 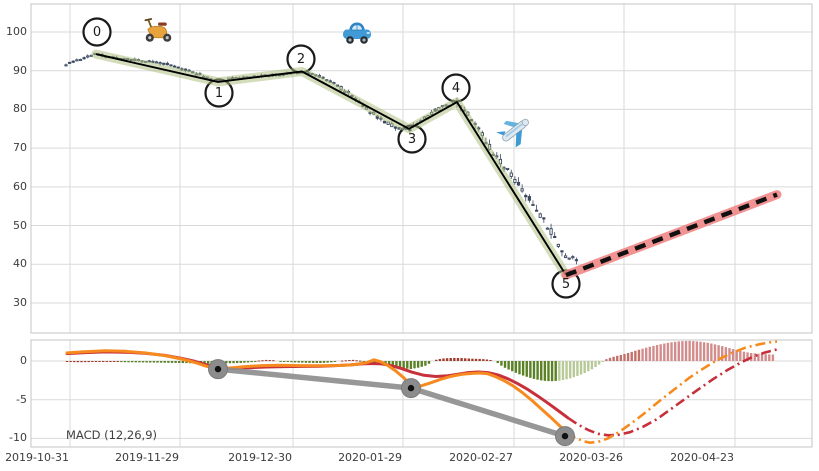 What do you see at coordinates (301, 59) in the screenshot?
I see `pivot-label-2: 2` at bounding box center [301, 59].